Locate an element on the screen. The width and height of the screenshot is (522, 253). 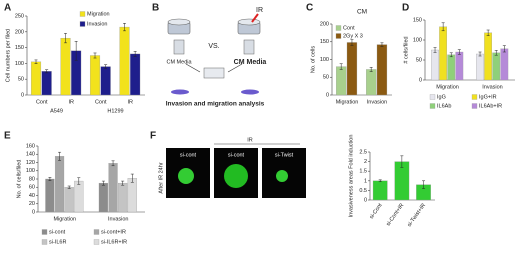
x-tick-label: si-Twist+IR is located at coordinates (417, 216).